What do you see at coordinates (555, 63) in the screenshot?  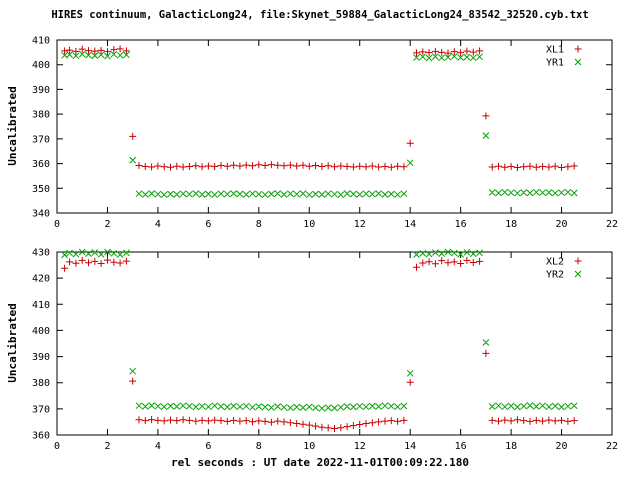 I see `legend-label-YR1: YR1` at bounding box center [555, 63].